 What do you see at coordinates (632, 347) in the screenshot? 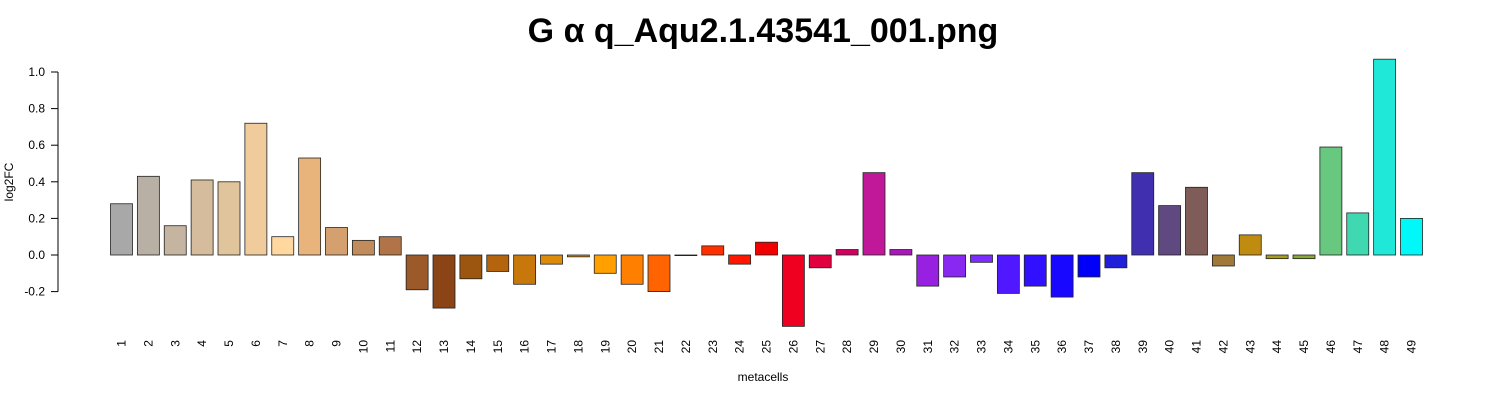
I see `x-tick-label: 20` at bounding box center [632, 347].